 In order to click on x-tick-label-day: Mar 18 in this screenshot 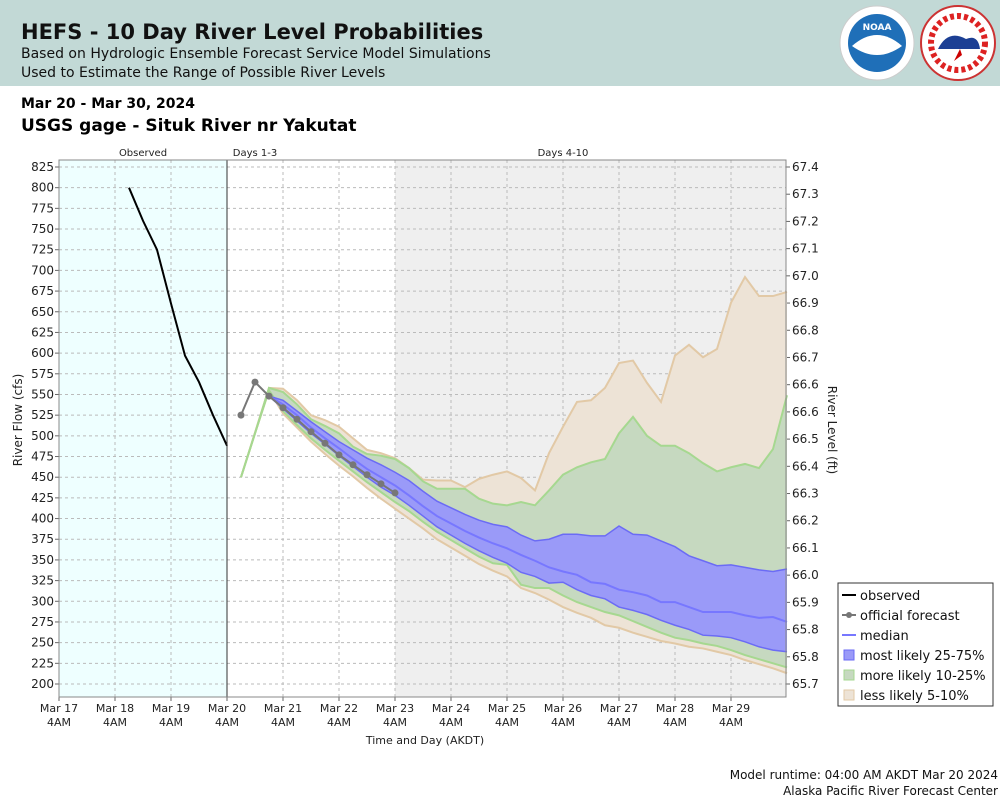, I will do `click(115, 708)`.